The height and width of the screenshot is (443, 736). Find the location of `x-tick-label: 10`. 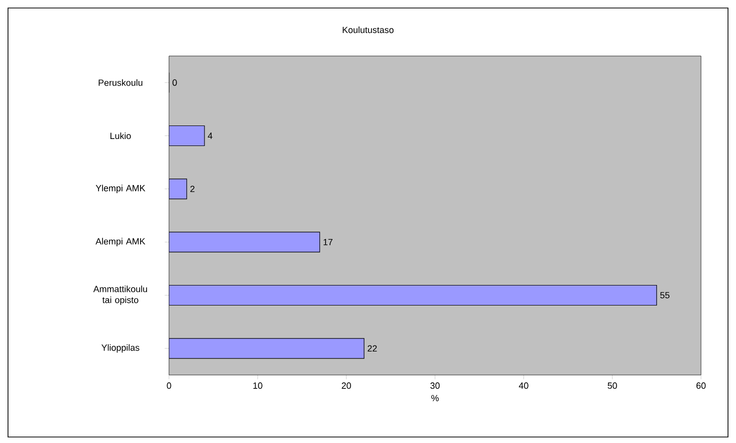

x-tick-label: 10 is located at coordinates (257, 385).